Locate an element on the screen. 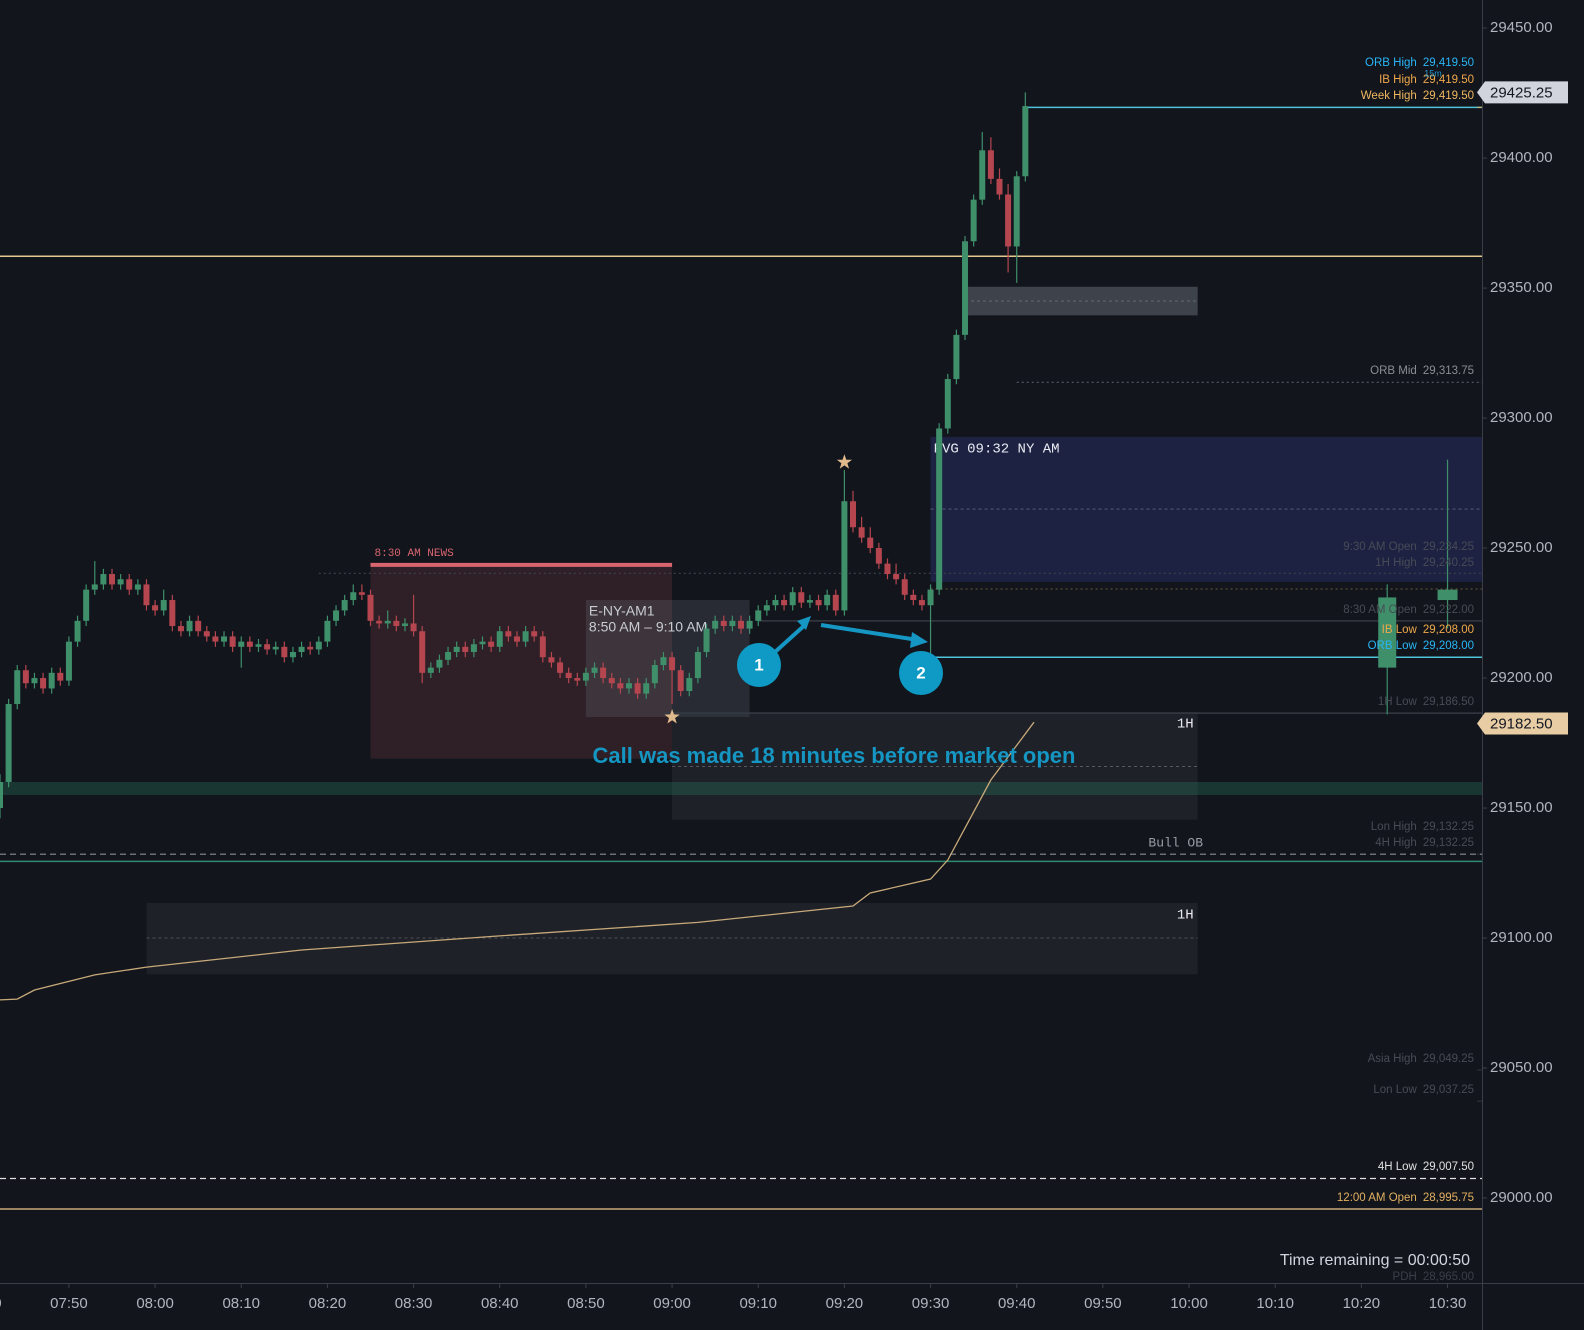 The height and width of the screenshot is (1330, 1584). level-value: 29,132.25 is located at coordinates (1448, 827).